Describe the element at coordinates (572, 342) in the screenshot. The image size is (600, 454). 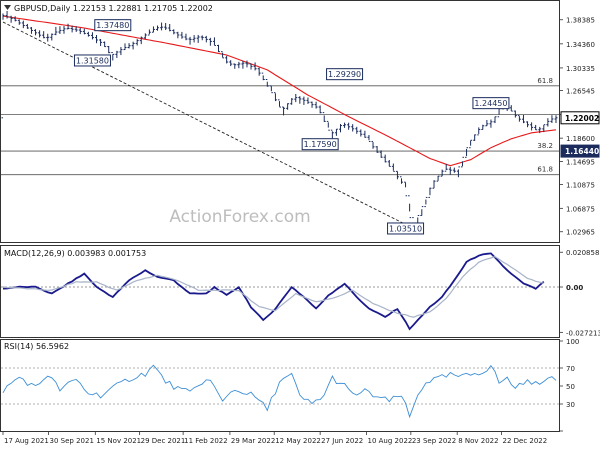
I see `rsi-tick-label: 100` at that location.